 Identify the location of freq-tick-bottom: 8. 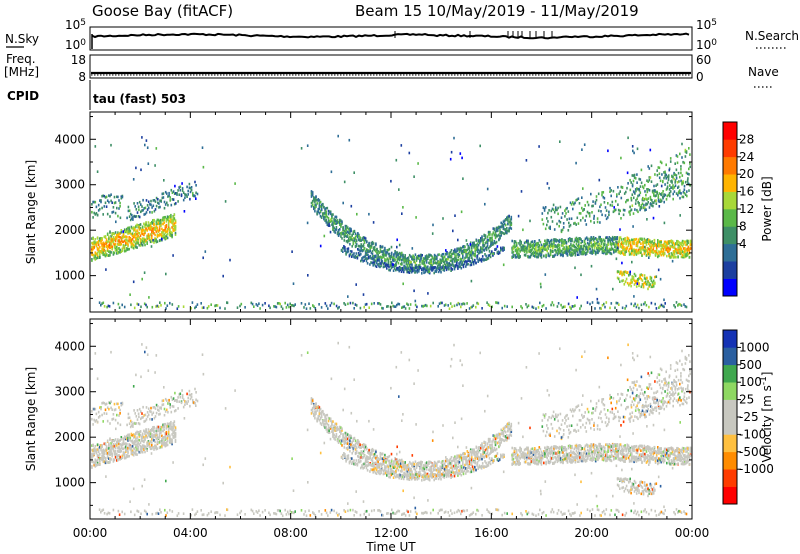
(82, 77).